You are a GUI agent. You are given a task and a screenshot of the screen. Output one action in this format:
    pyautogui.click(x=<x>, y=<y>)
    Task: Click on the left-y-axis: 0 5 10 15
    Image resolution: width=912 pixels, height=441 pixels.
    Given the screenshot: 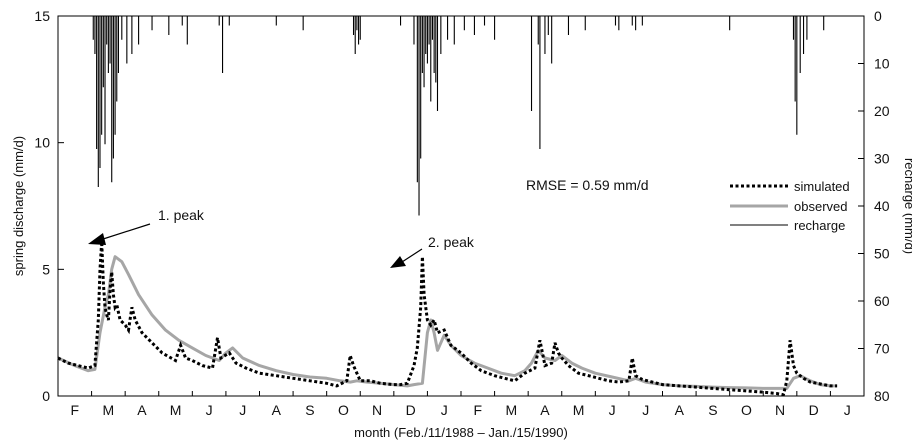 What is the action you would take?
    pyautogui.click(x=49, y=206)
    